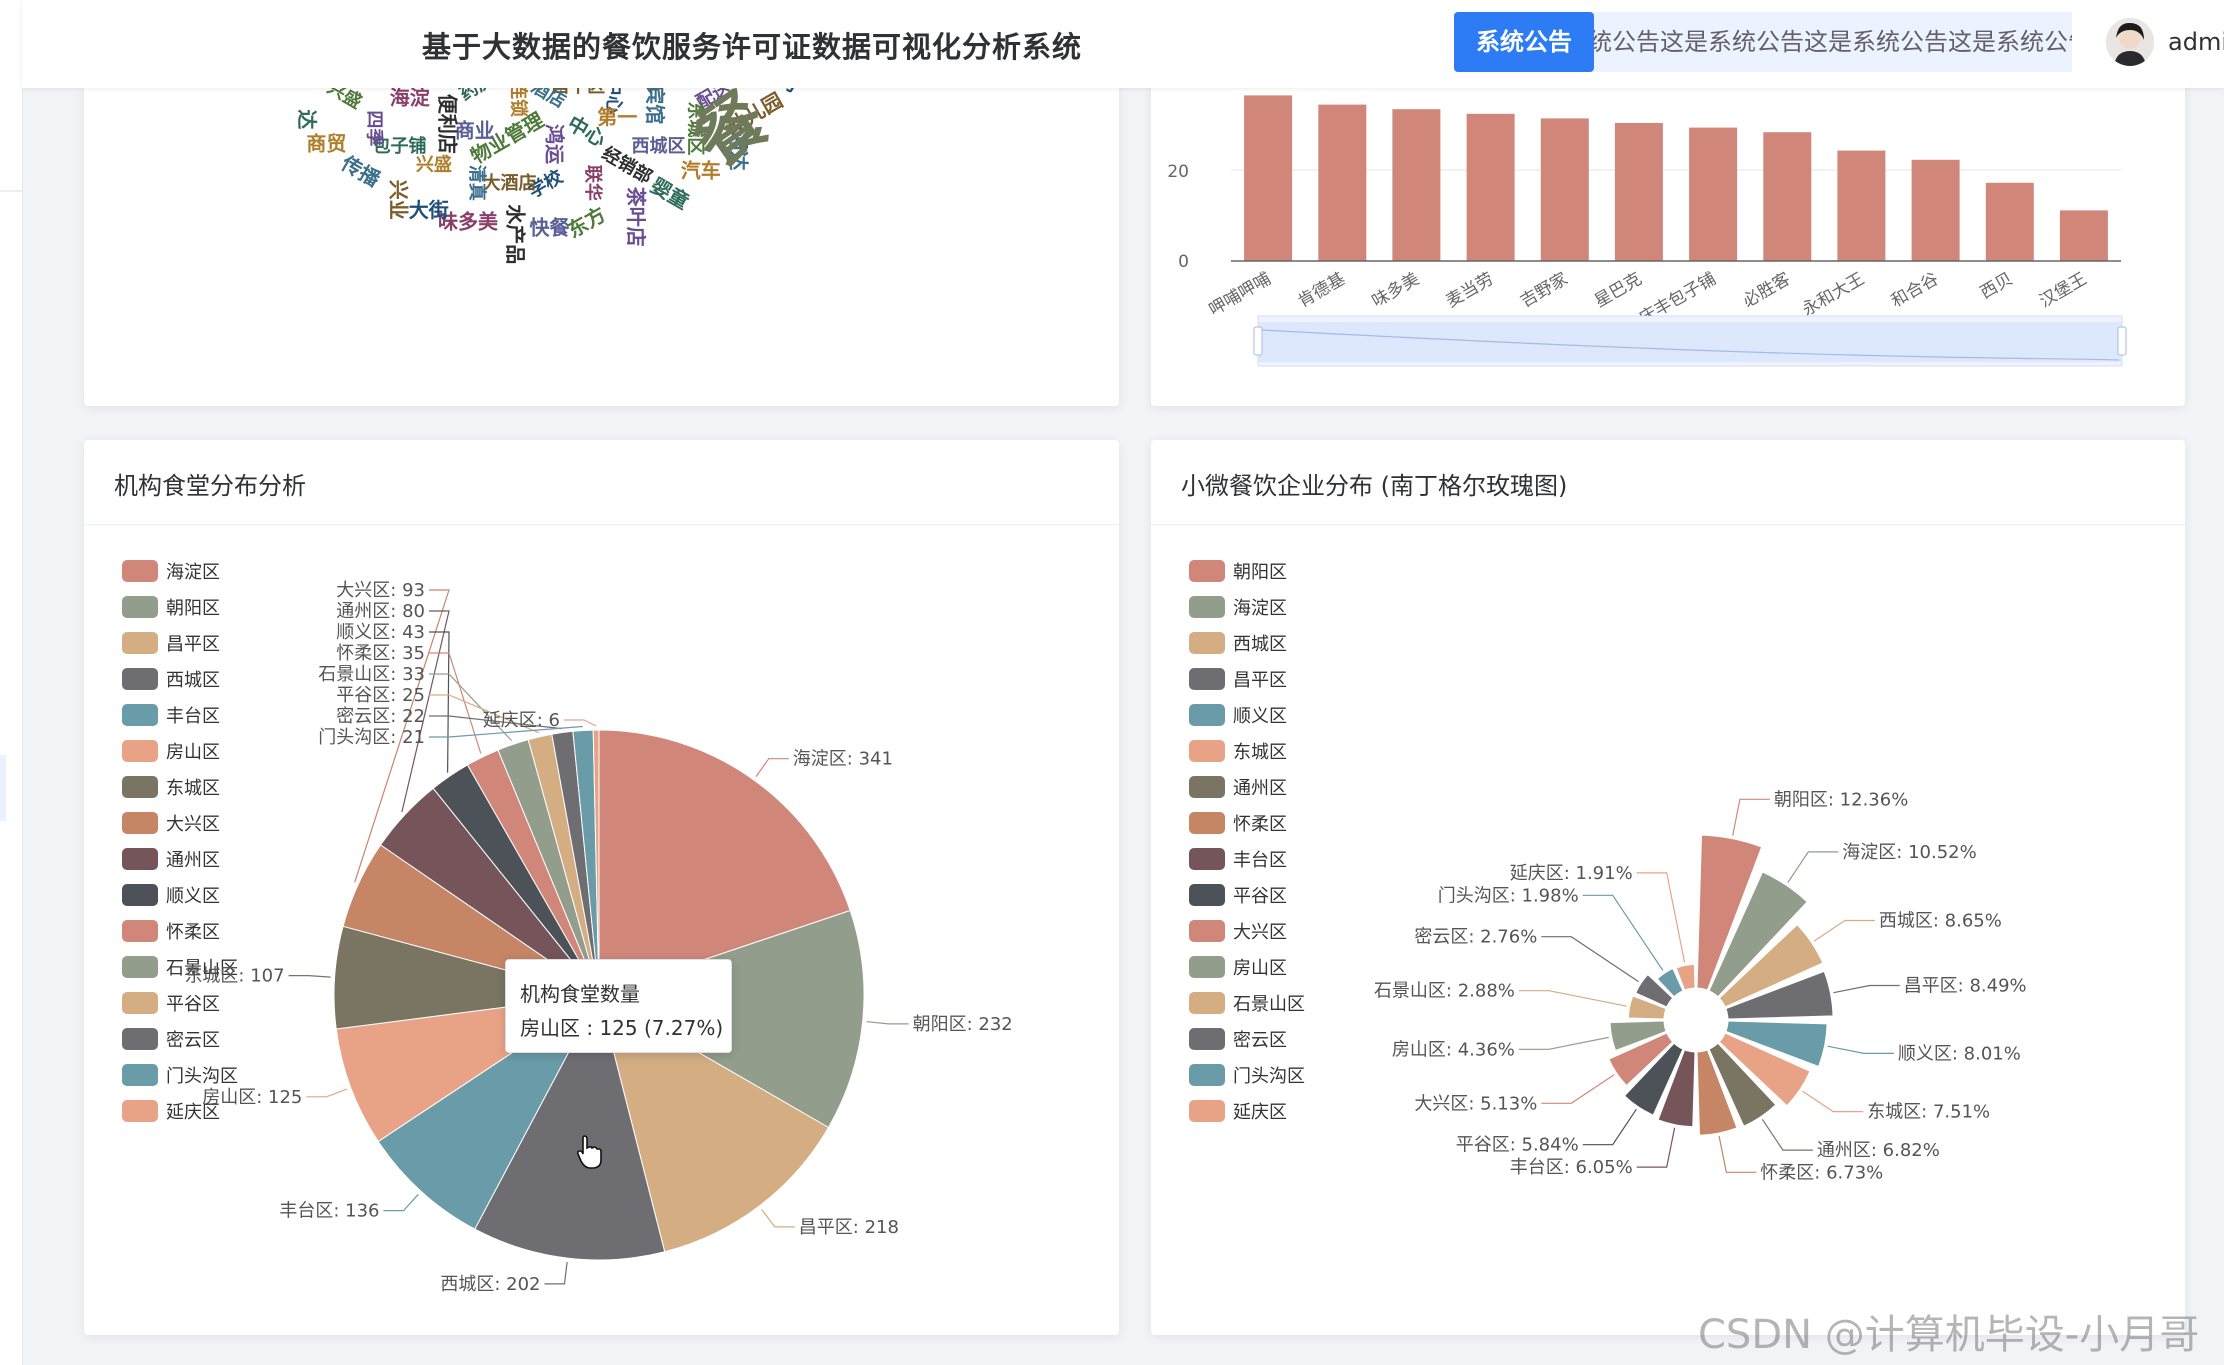 The image size is (2224, 1365). I want to click on legend-item: 顺义区, so click(193, 896).